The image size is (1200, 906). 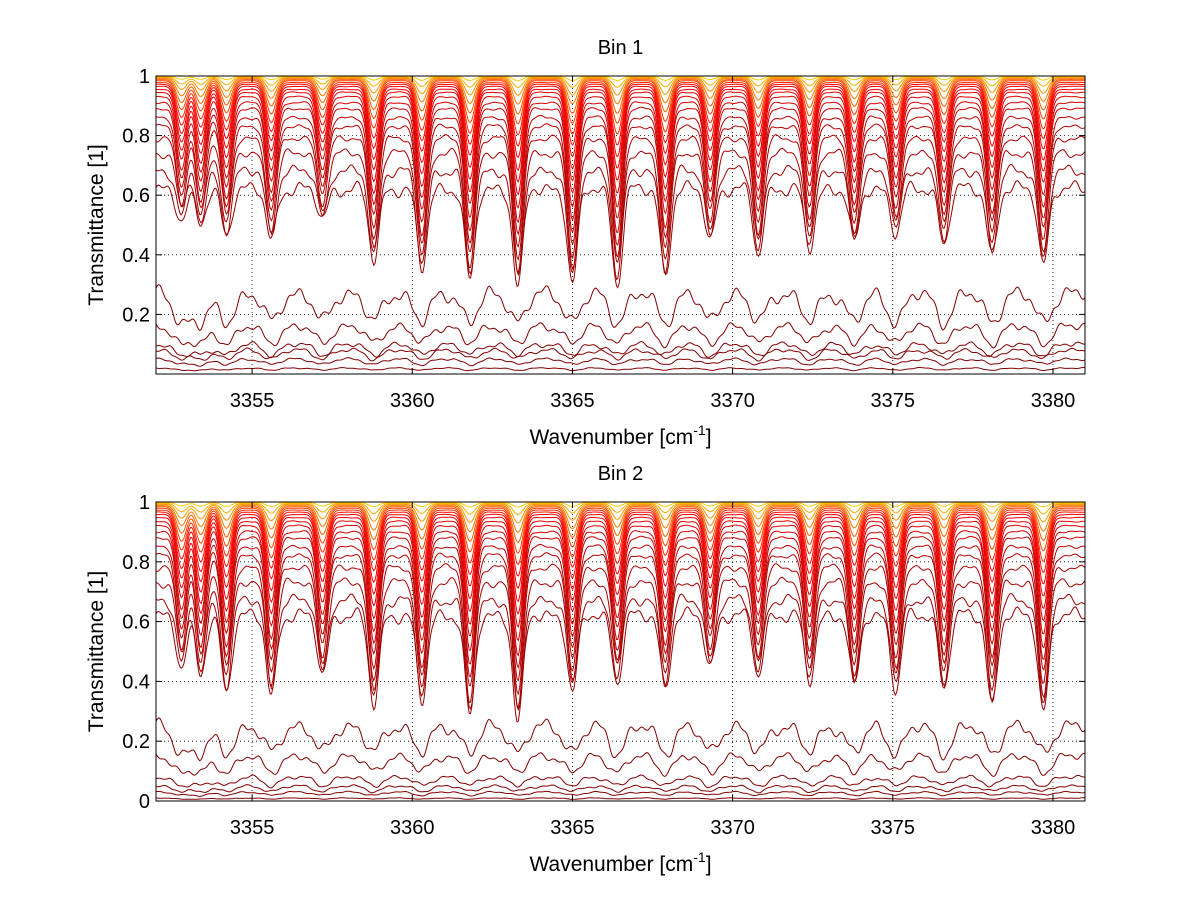 What do you see at coordinates (621, 474) in the screenshot?
I see `chart-title: Bin 2` at bounding box center [621, 474].